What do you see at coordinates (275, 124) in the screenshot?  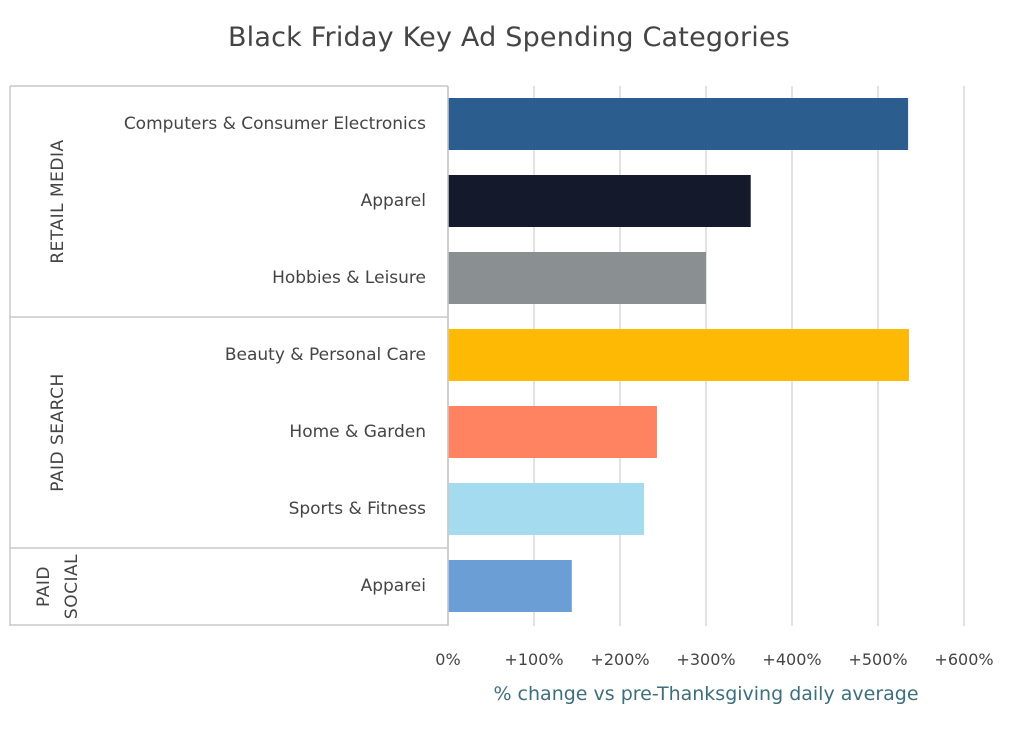 I see `category-label: Computers & Consumer Electronics` at bounding box center [275, 124].